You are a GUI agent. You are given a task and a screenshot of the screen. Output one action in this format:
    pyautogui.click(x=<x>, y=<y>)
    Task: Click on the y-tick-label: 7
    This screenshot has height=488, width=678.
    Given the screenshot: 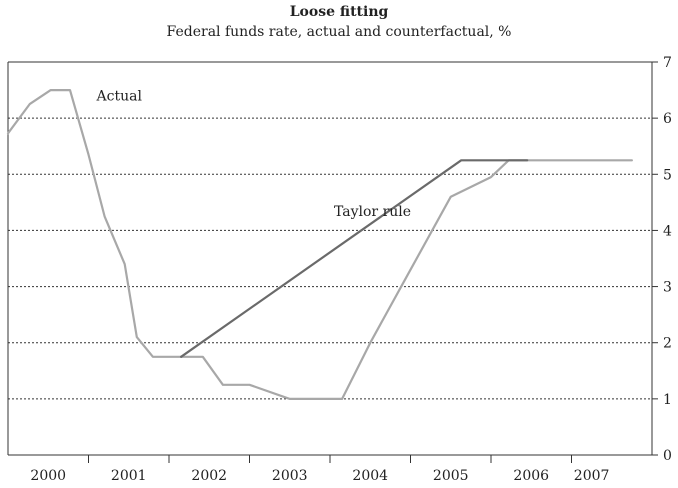 What is the action you would take?
    pyautogui.click(x=667, y=63)
    